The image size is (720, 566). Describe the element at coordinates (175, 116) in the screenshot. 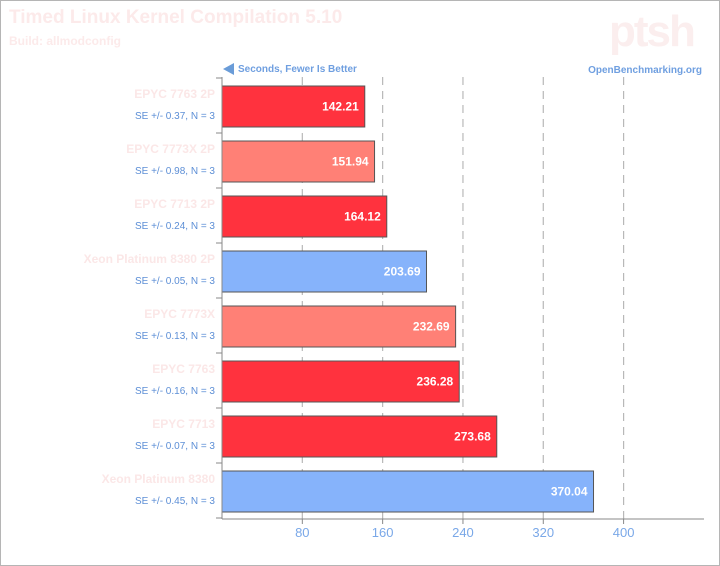

I see `se-label-0: SE +/- 0.37, N = 3` at that location.